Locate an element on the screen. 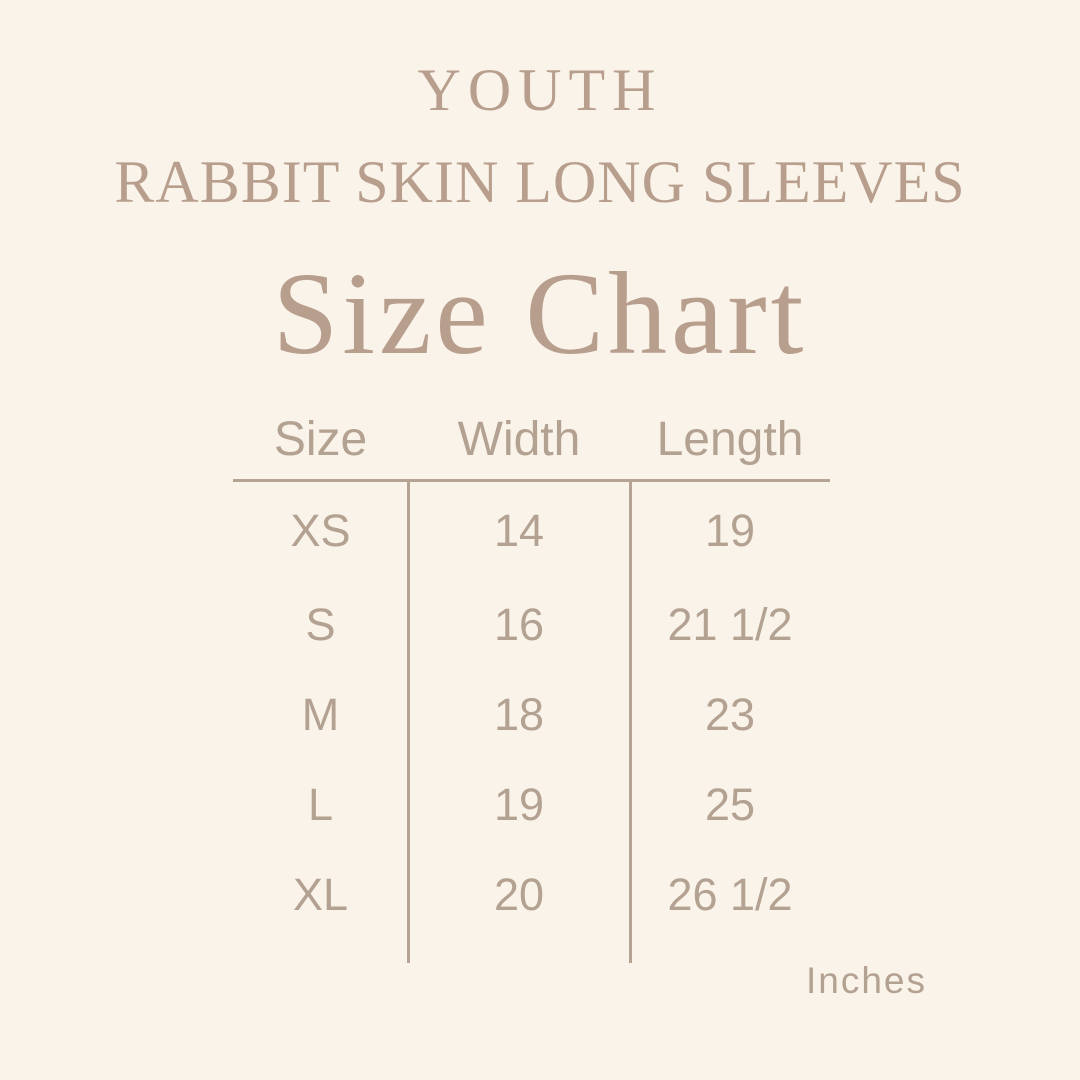 The width and height of the screenshot is (1080, 1080). column-divider-size-width is located at coordinates (408, 722).